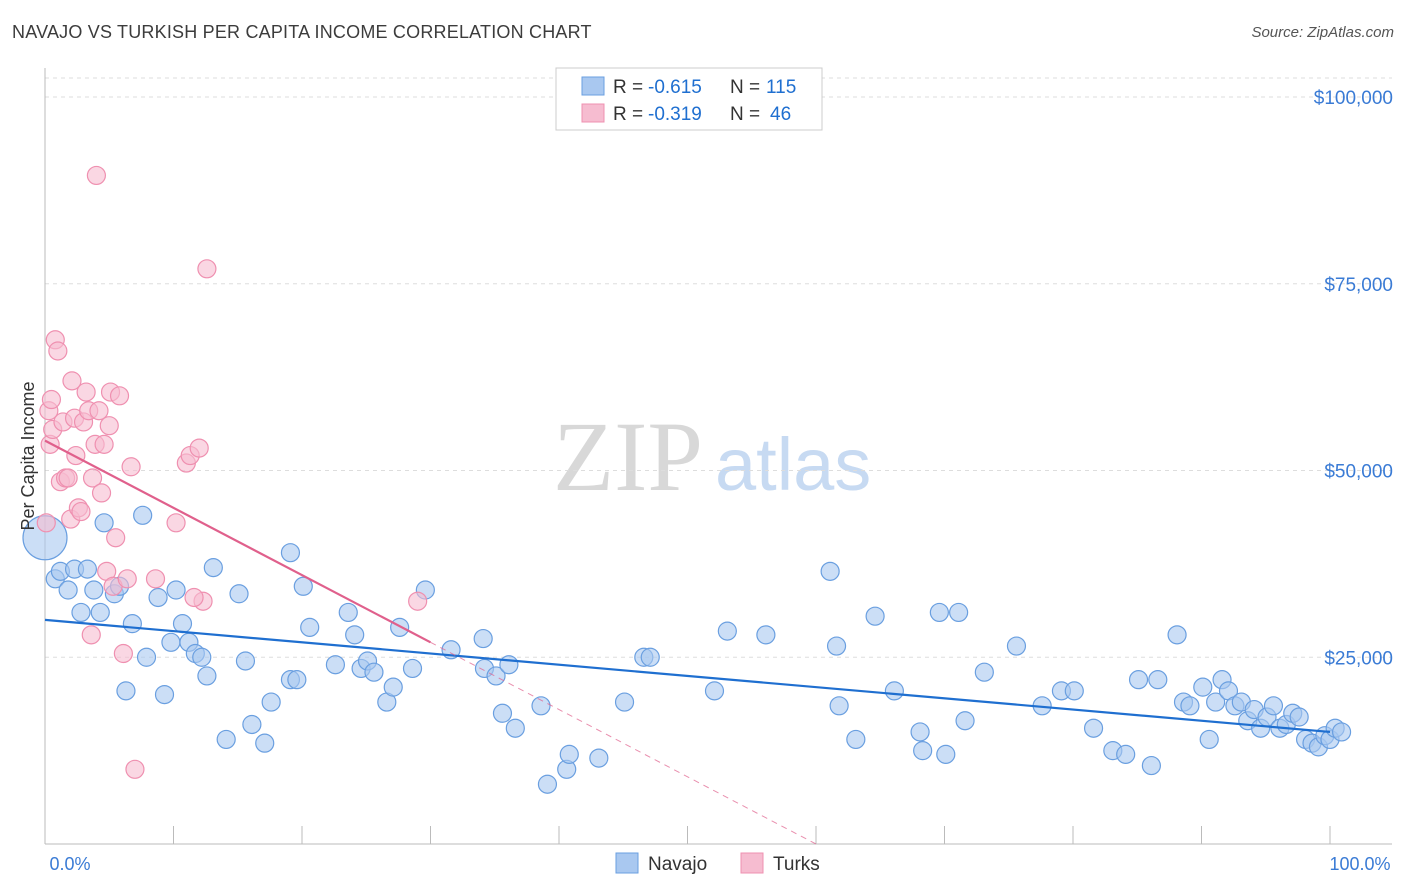  I want to click on source-label: Source: ZipAtlas.com, so click(1322, 32).